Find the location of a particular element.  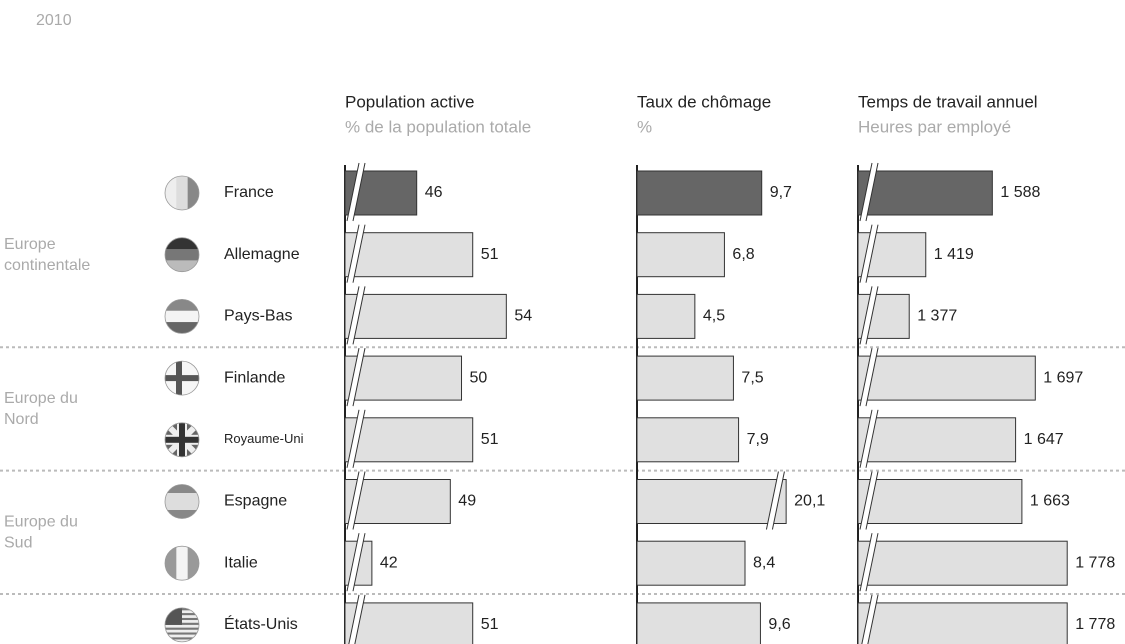

value-label: 4,5 is located at coordinates (714, 316).